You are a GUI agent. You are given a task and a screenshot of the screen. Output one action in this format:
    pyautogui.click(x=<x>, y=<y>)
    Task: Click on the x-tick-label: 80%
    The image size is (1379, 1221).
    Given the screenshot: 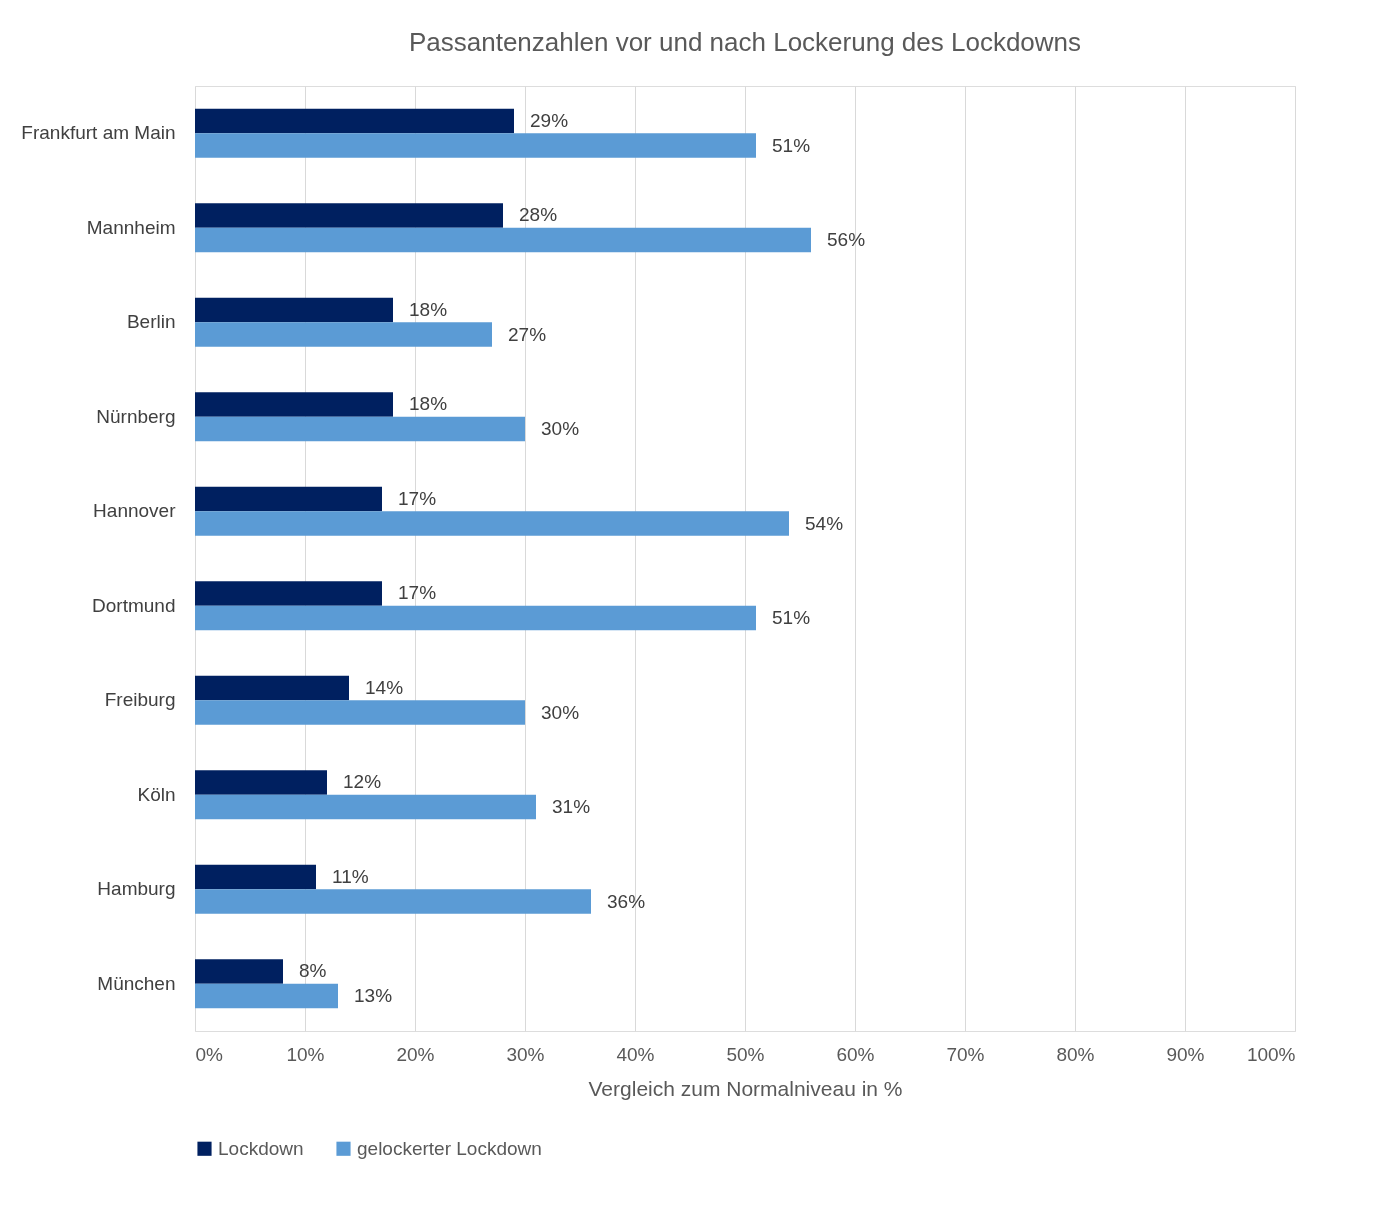 What is the action you would take?
    pyautogui.click(x=1075, y=1054)
    